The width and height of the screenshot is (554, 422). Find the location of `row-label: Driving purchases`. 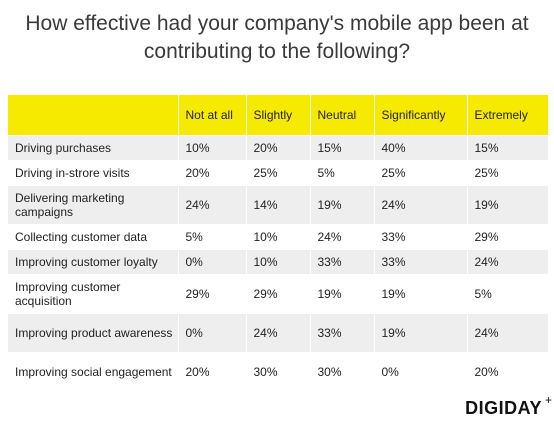

row-label: Driving purchases is located at coordinates (93, 148).